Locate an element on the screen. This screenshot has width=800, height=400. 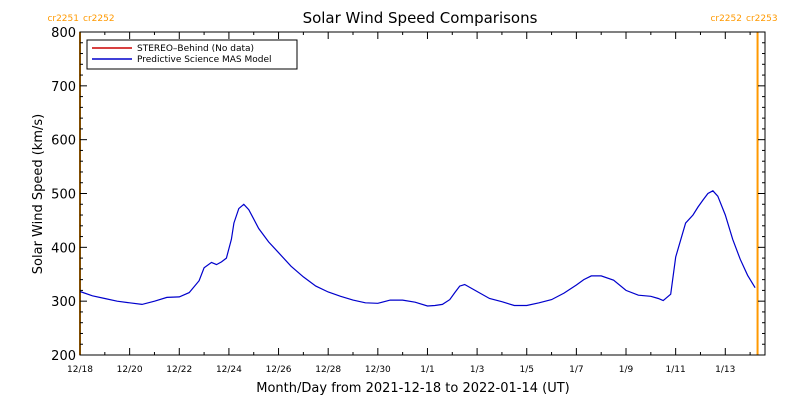
x-tick-label: 12/26 is located at coordinates (279, 370).